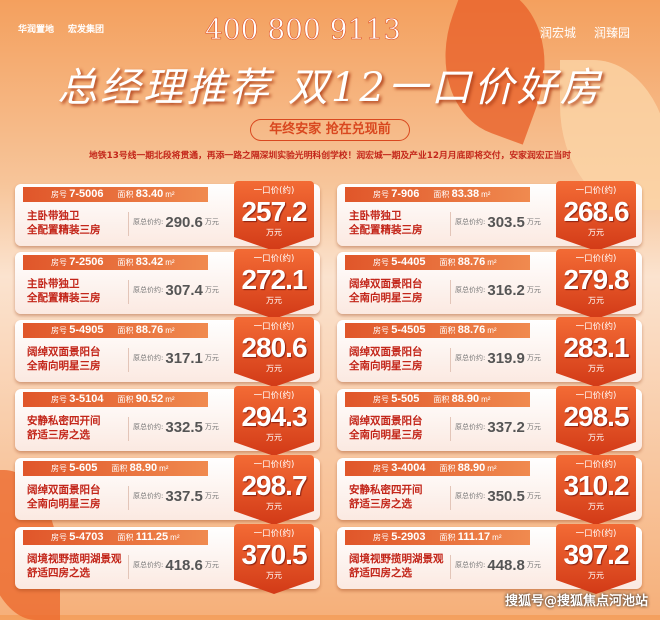 The width and height of the screenshot is (660, 620). Describe the element at coordinates (149, 399) in the screenshot. I see `area-value: 90.52` at that location.